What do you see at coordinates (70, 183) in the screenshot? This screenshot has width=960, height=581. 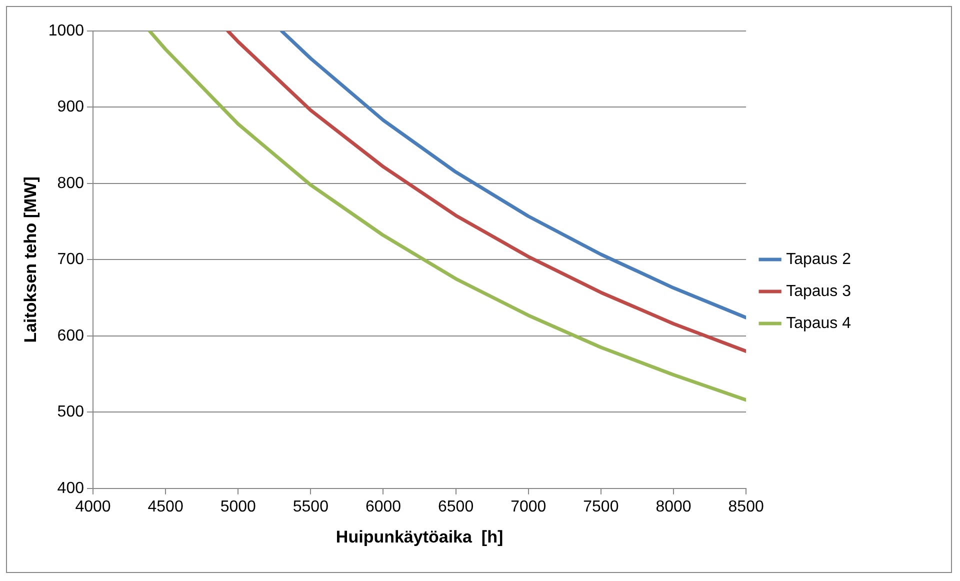 I see `y-tick-label: 800` at bounding box center [70, 183].